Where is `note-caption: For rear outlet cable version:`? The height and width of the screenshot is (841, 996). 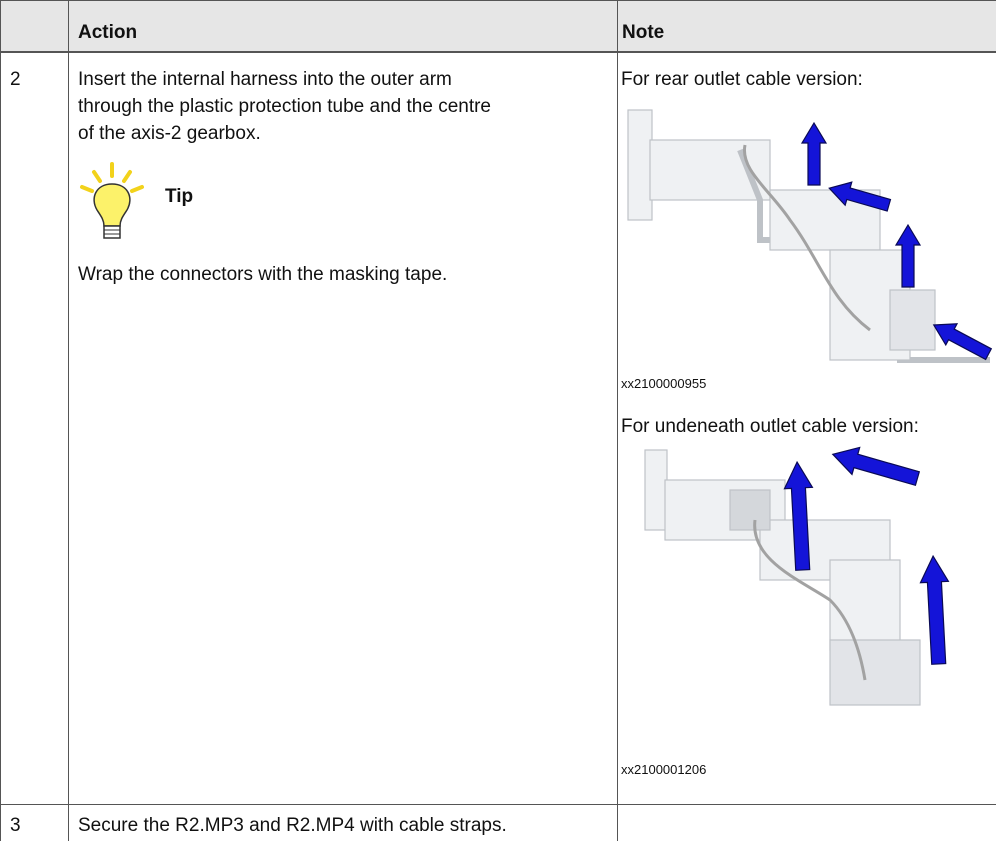 note-caption: For rear outlet cable version: is located at coordinates (742, 79).